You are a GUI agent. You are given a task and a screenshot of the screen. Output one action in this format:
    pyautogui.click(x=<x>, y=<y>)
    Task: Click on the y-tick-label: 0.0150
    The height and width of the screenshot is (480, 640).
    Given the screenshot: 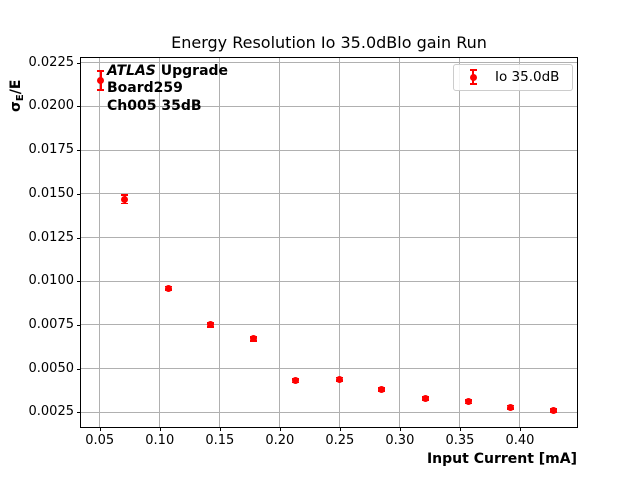 What is the action you would take?
    pyautogui.click(x=51, y=193)
    